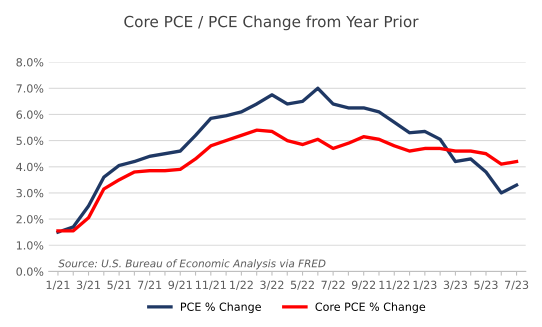  What do you see at coordinates (425, 285) in the screenshot?
I see `x-tick-label: 1/23` at bounding box center [425, 285].